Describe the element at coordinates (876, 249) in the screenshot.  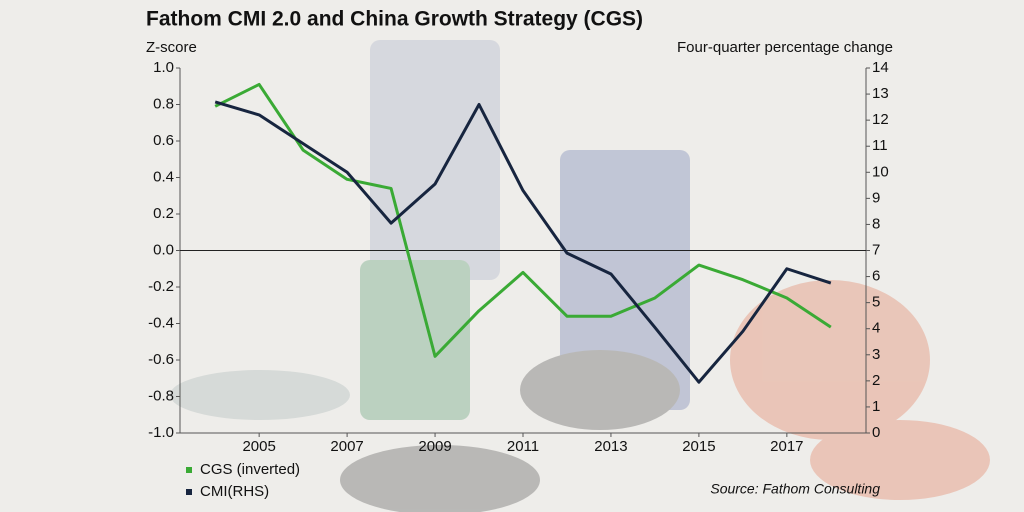
I see `y2-tick-label: 7` at that location.